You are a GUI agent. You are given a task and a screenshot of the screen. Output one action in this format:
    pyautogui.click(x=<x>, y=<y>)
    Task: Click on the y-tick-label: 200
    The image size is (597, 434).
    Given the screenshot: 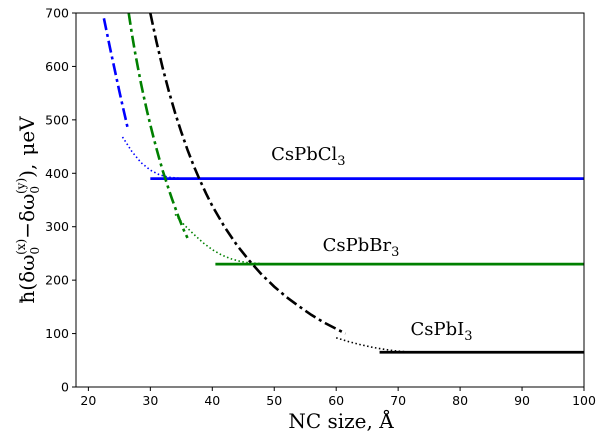 What is the action you would take?
    pyautogui.click(x=57, y=280)
    